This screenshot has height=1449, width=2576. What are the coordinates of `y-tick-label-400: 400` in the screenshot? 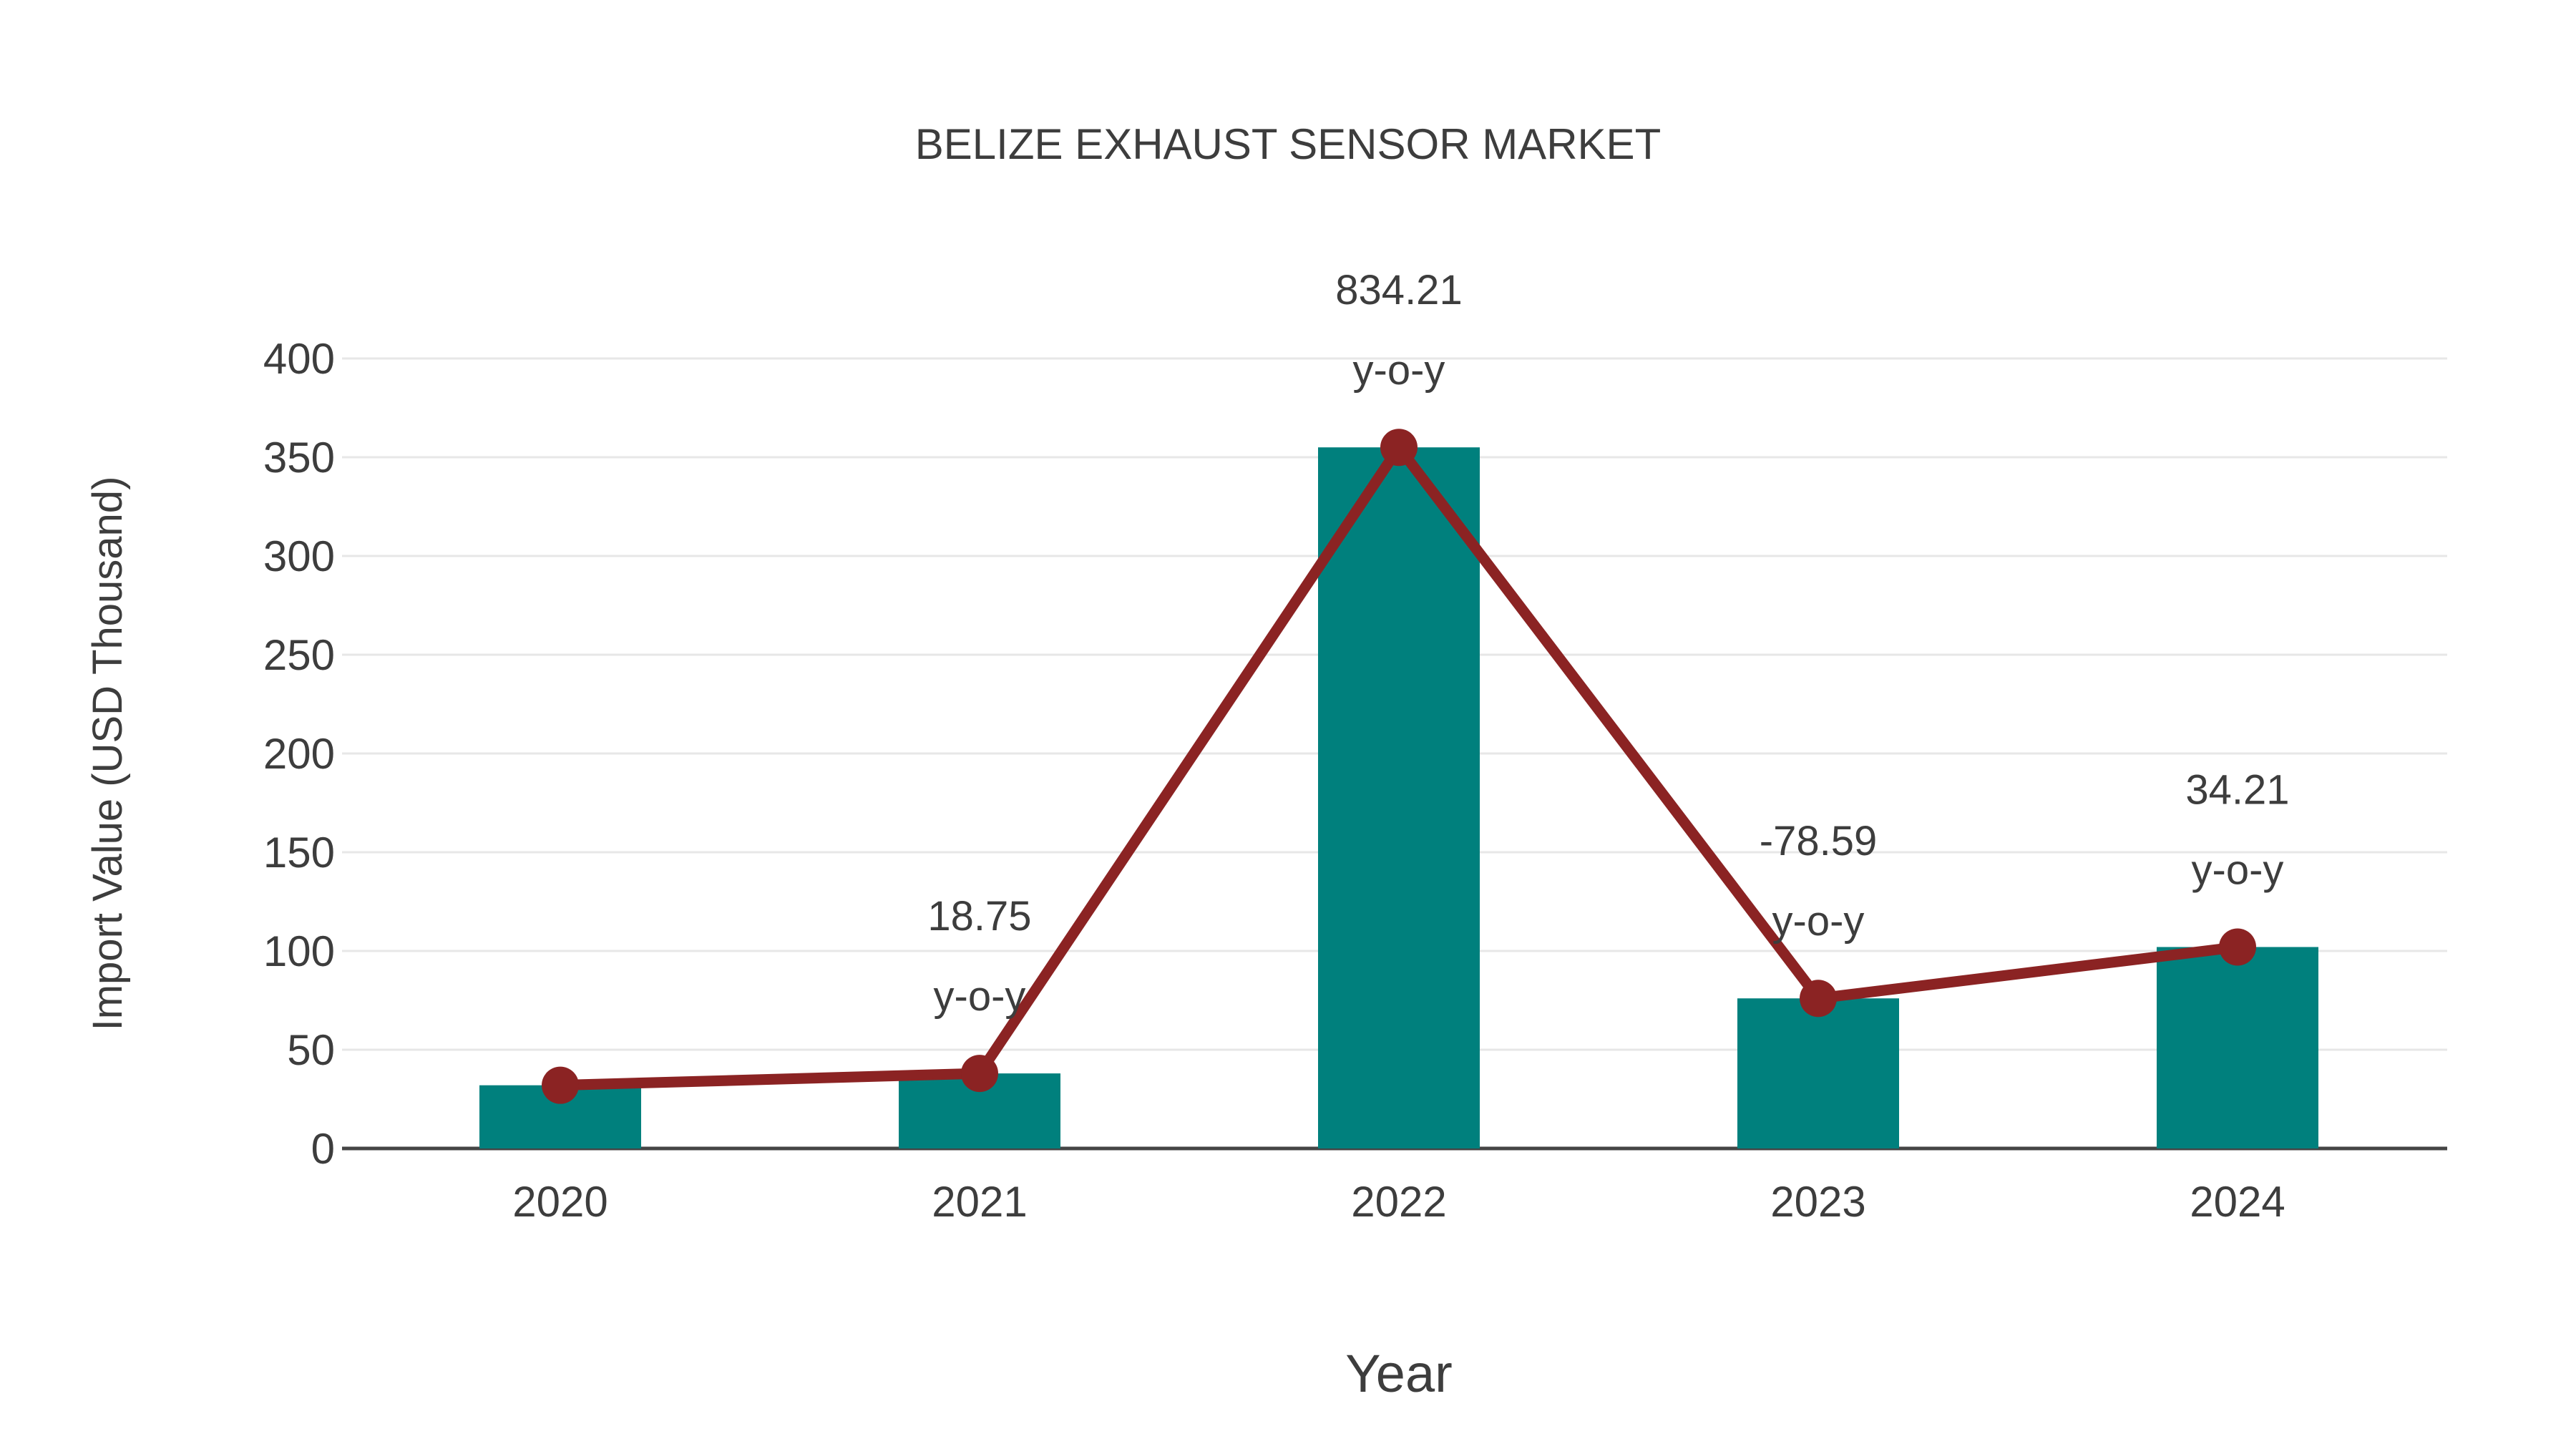 It's located at (299, 359).